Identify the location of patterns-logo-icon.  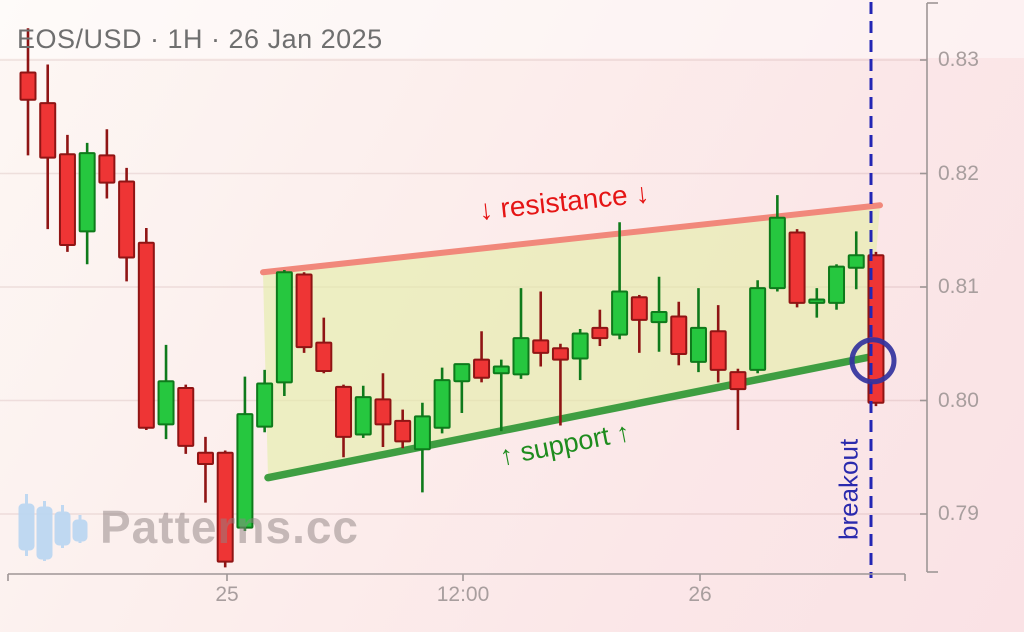
(53, 527).